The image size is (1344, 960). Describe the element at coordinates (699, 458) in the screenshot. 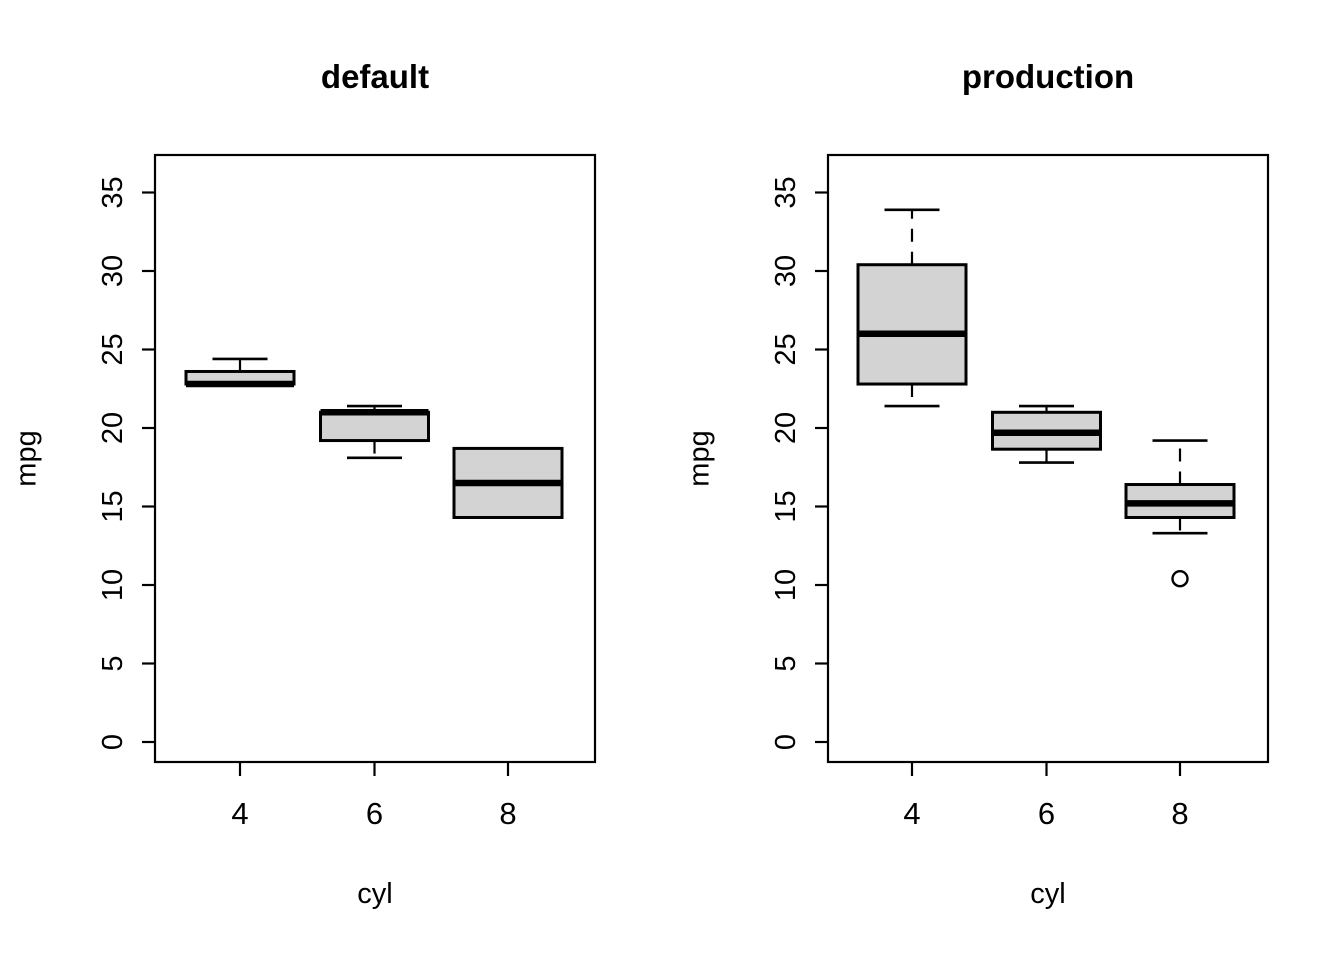

I see `right-y-axis-label: mpg` at that location.